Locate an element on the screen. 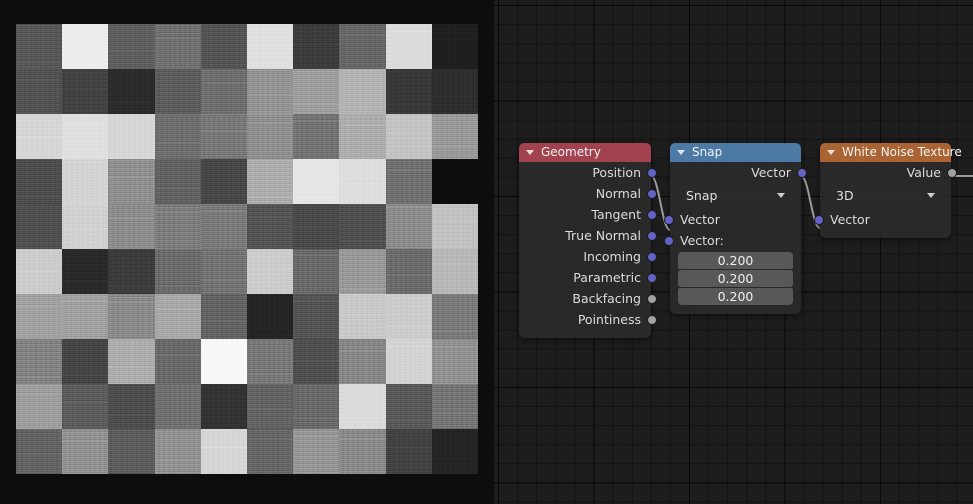 Image resolution: width=973 pixels, height=504 pixels. socket-row-true-normal: True Normal is located at coordinates (588, 235).